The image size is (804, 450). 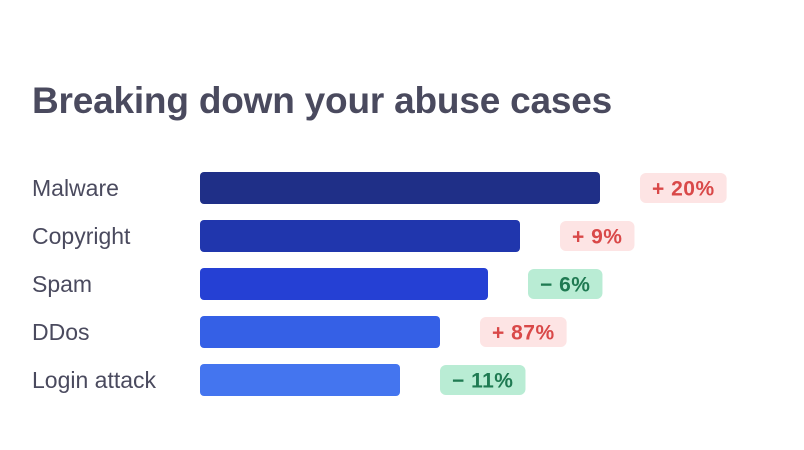 I want to click on bar-row: Spam − 6%, so click(x=317, y=284).